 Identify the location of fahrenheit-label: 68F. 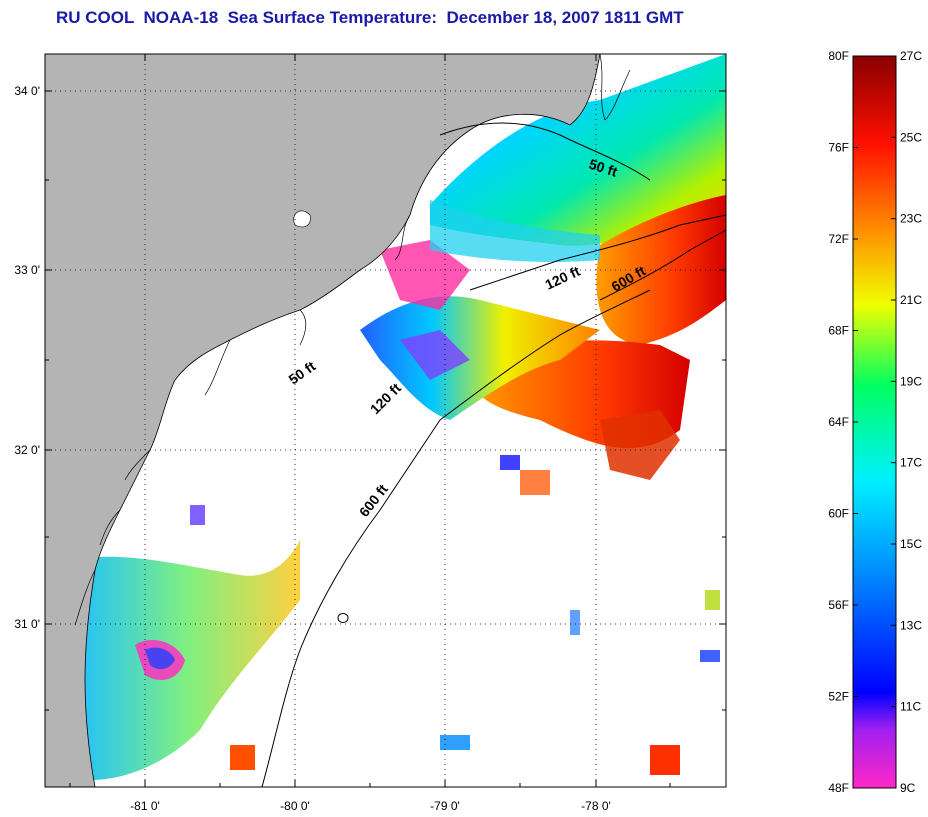
(838, 331).